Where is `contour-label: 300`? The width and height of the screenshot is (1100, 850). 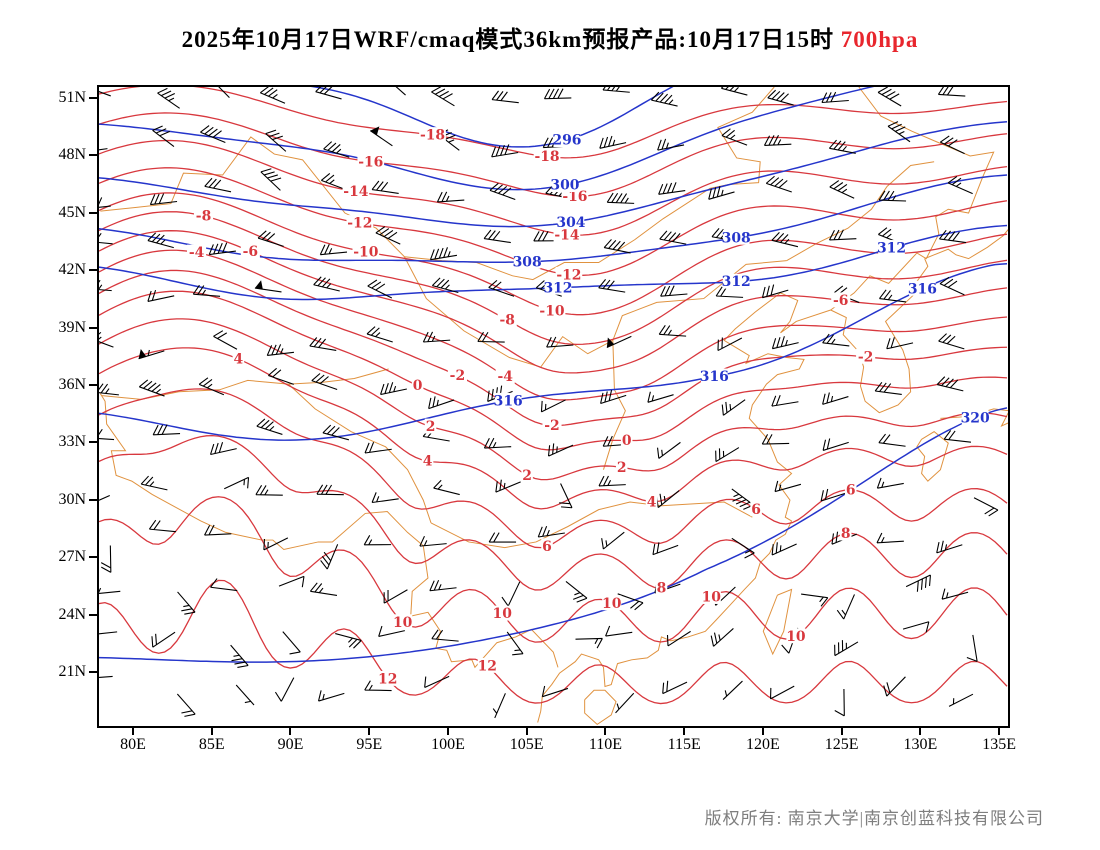 contour-label: 300 is located at coordinates (564, 186).